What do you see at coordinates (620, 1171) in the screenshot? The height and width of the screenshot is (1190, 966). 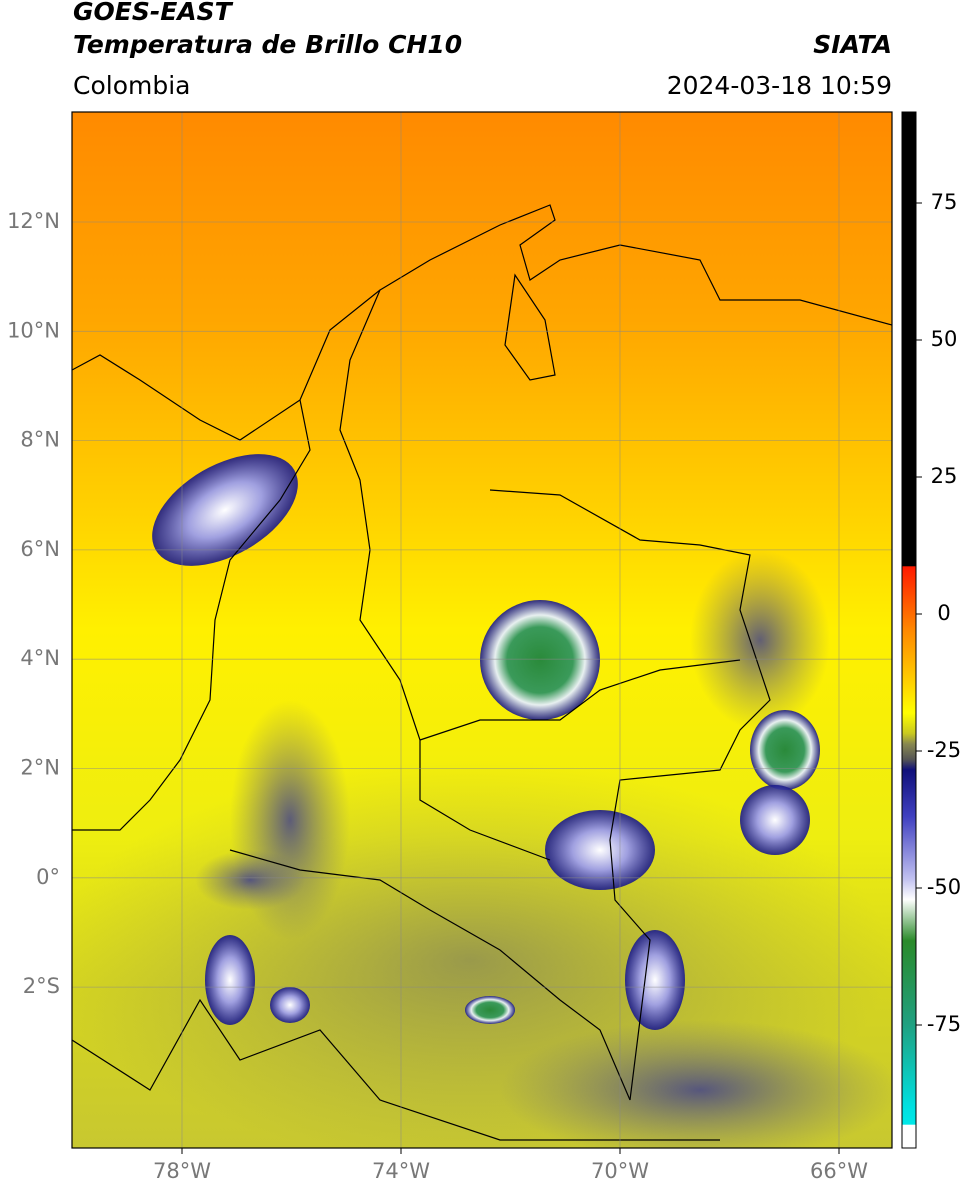 I see `lon-label: 70°W` at bounding box center [620, 1171].